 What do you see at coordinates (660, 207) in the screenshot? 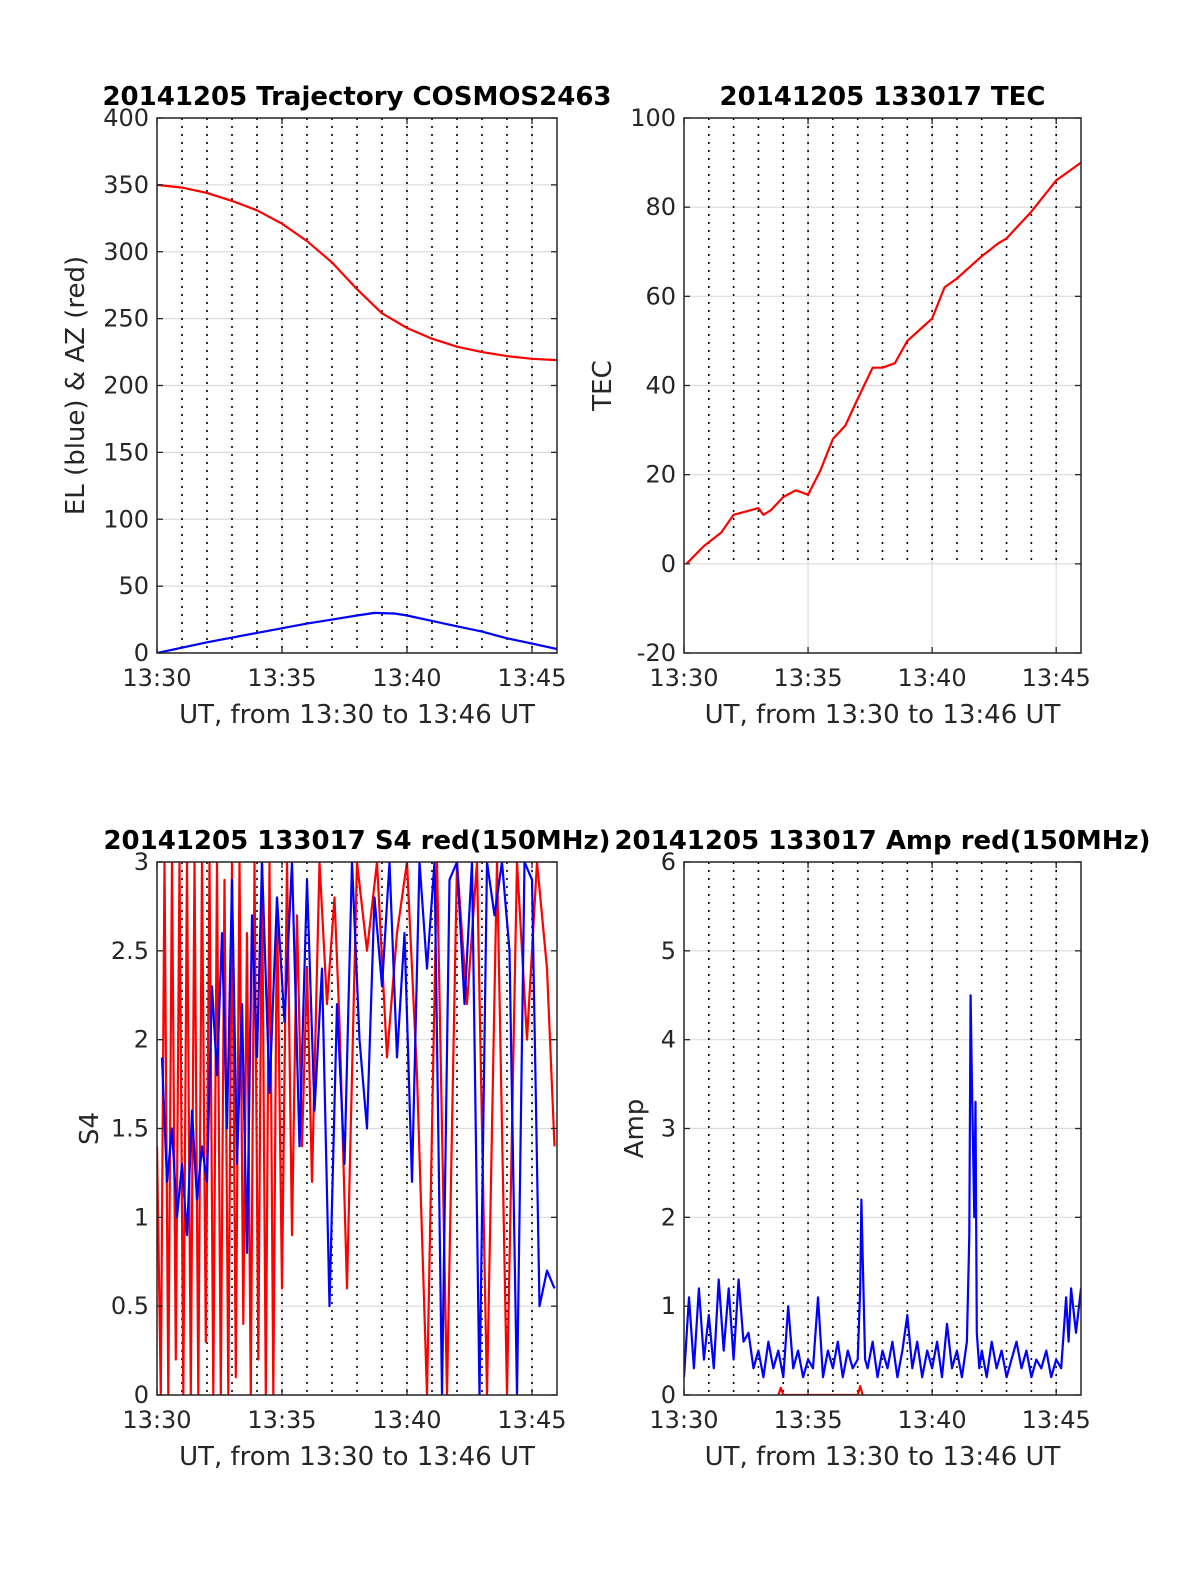
I see `y-tick-label: 80` at bounding box center [660, 207].